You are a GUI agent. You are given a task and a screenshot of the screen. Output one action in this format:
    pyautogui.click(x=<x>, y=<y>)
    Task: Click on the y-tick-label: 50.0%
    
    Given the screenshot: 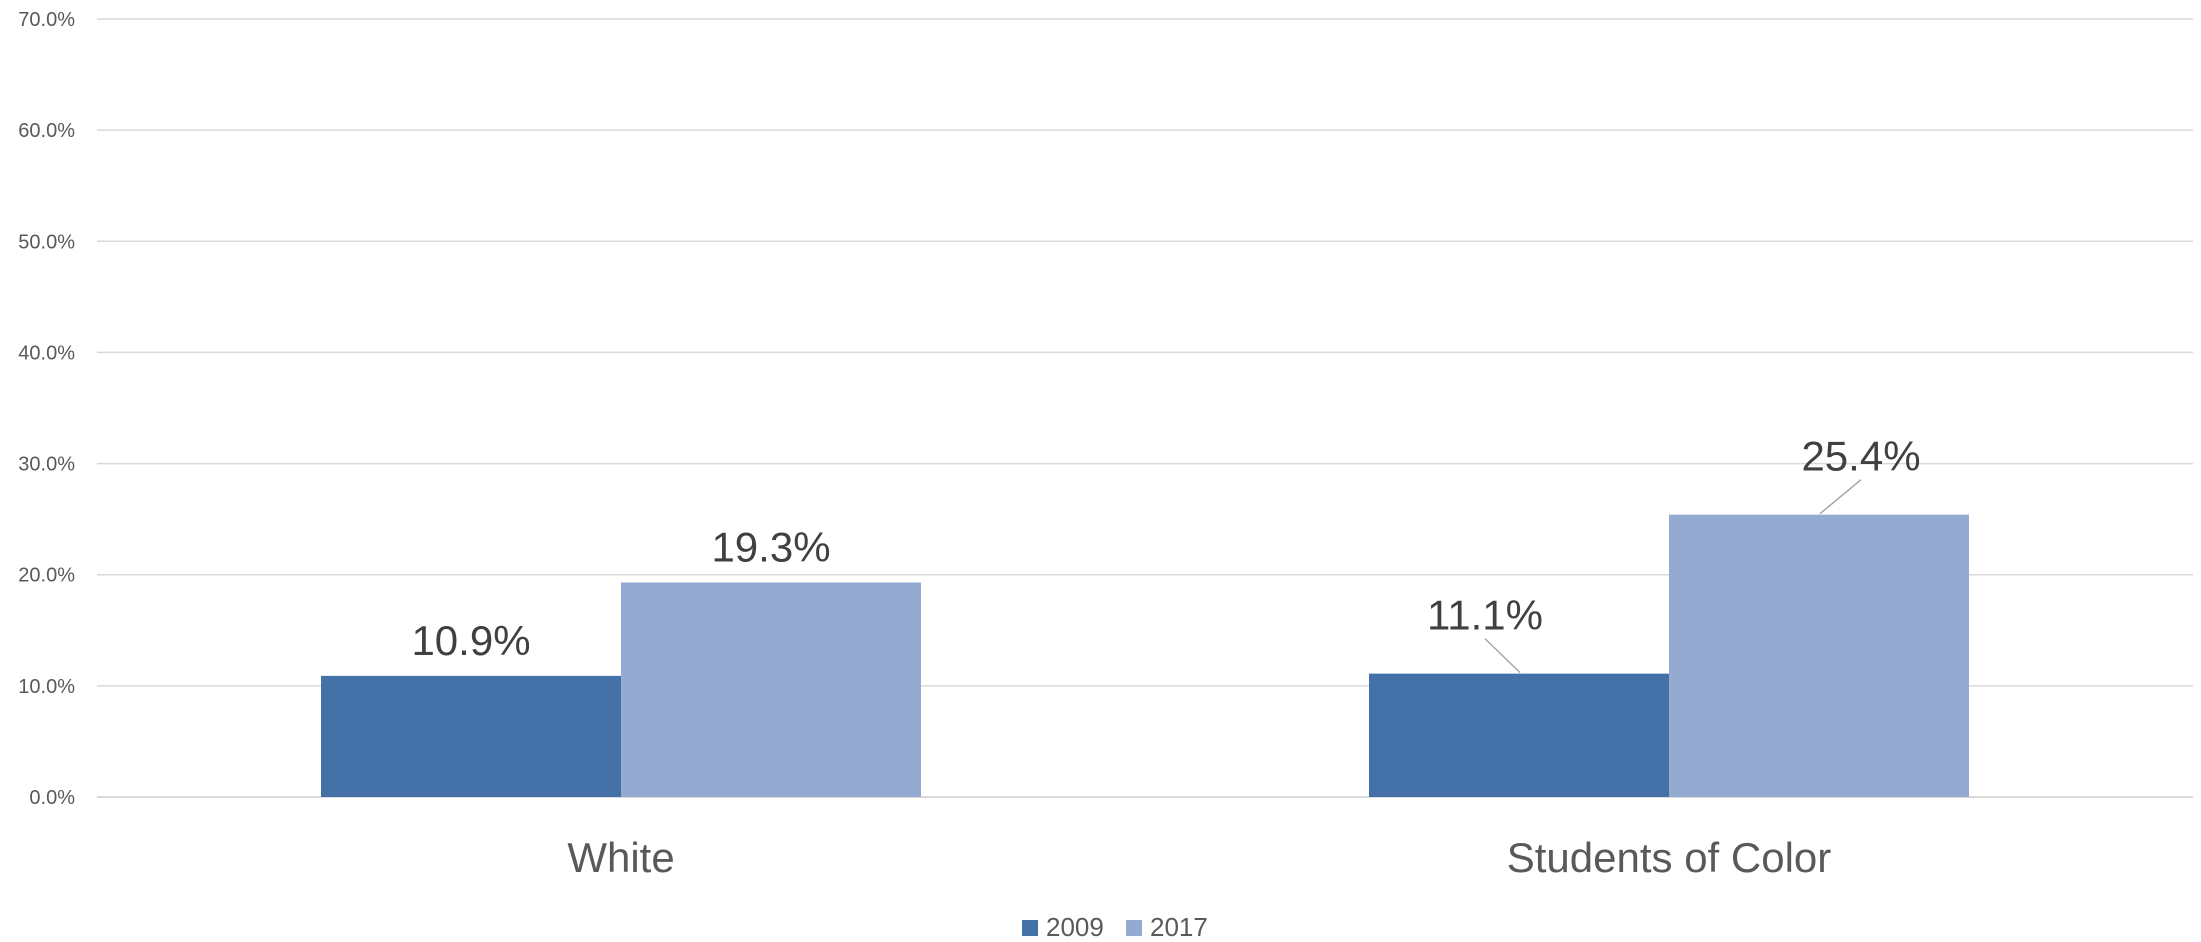 What is the action you would take?
    pyautogui.click(x=46, y=242)
    